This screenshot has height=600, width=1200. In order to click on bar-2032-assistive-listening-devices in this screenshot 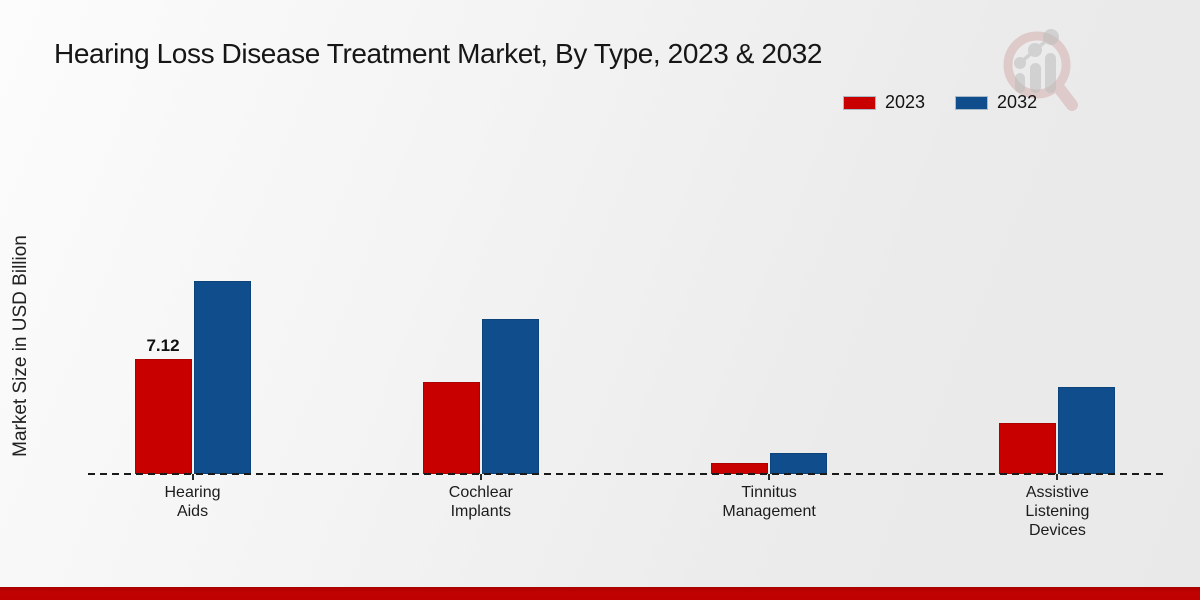, I will do `click(1087, 430)`.